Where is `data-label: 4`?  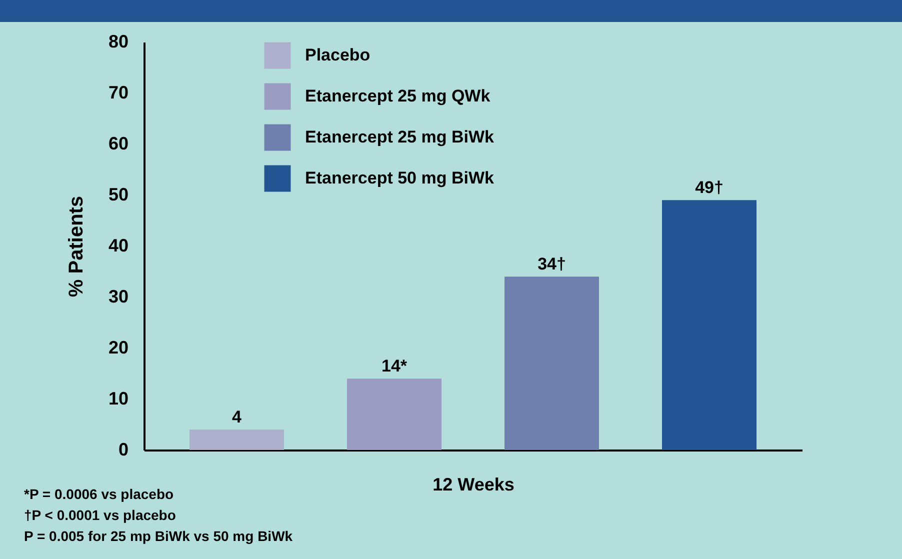
data-label: 4 is located at coordinates (237, 417).